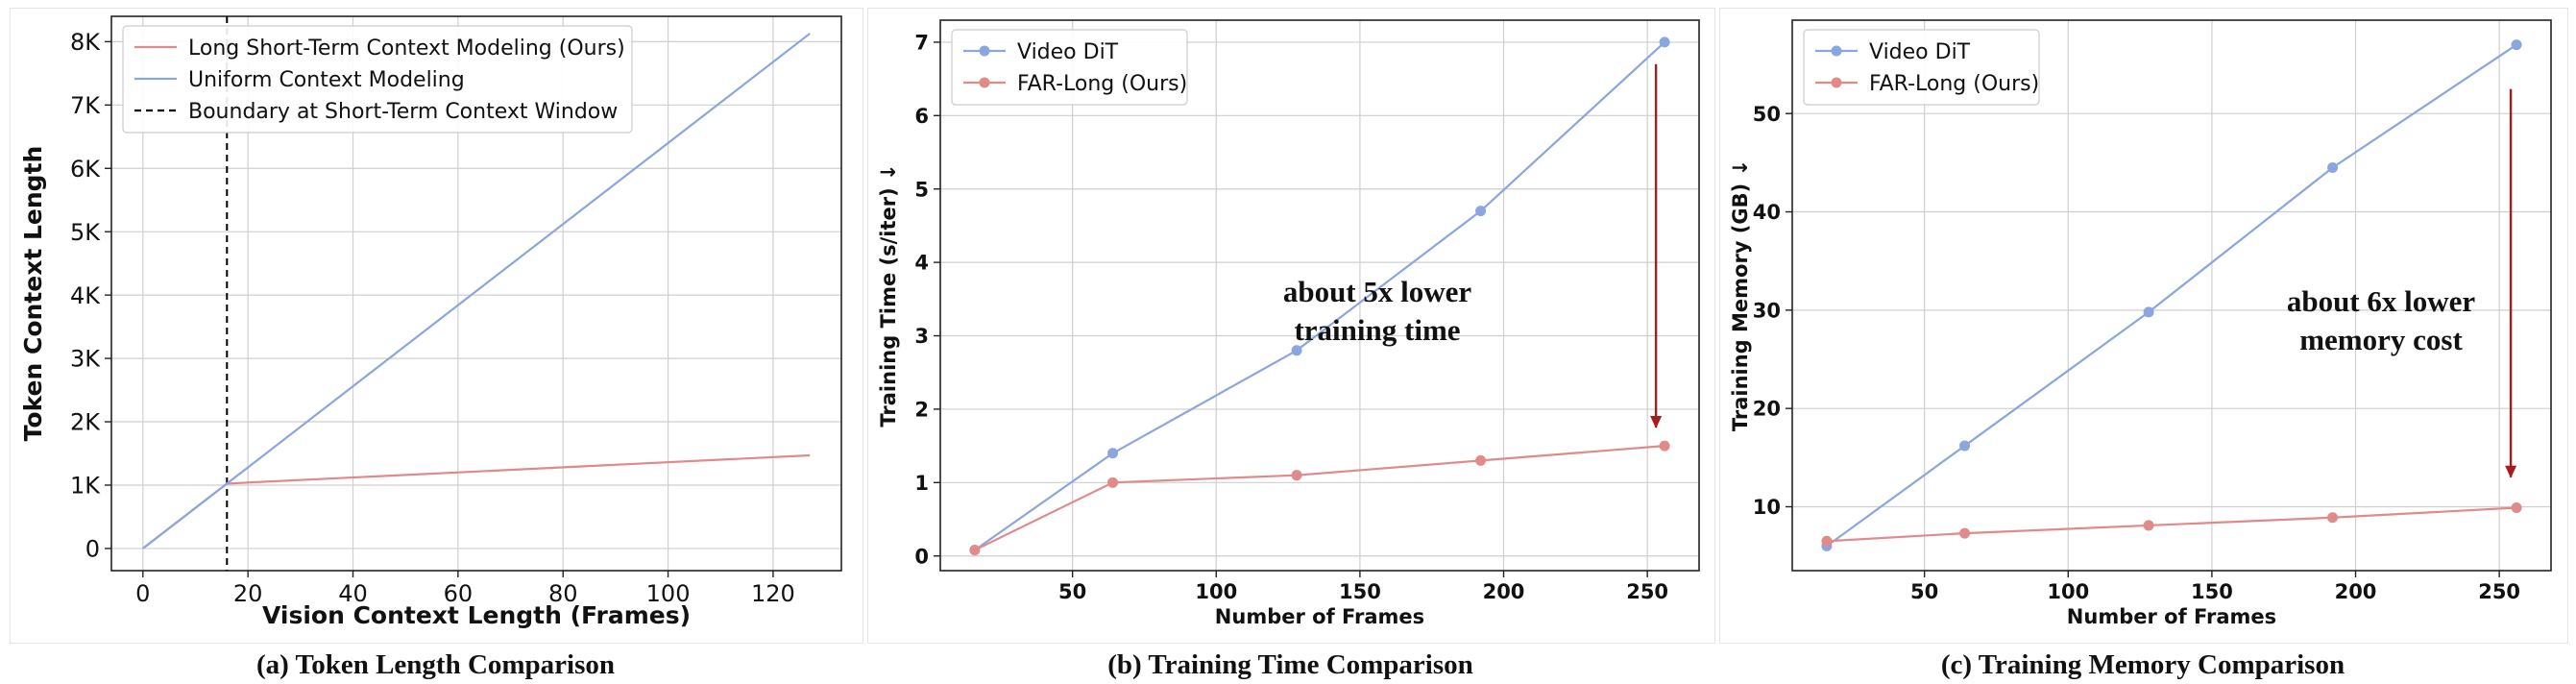  Describe the element at coordinates (773, 593) in the screenshot. I see `x-tick-label: 120` at that location.